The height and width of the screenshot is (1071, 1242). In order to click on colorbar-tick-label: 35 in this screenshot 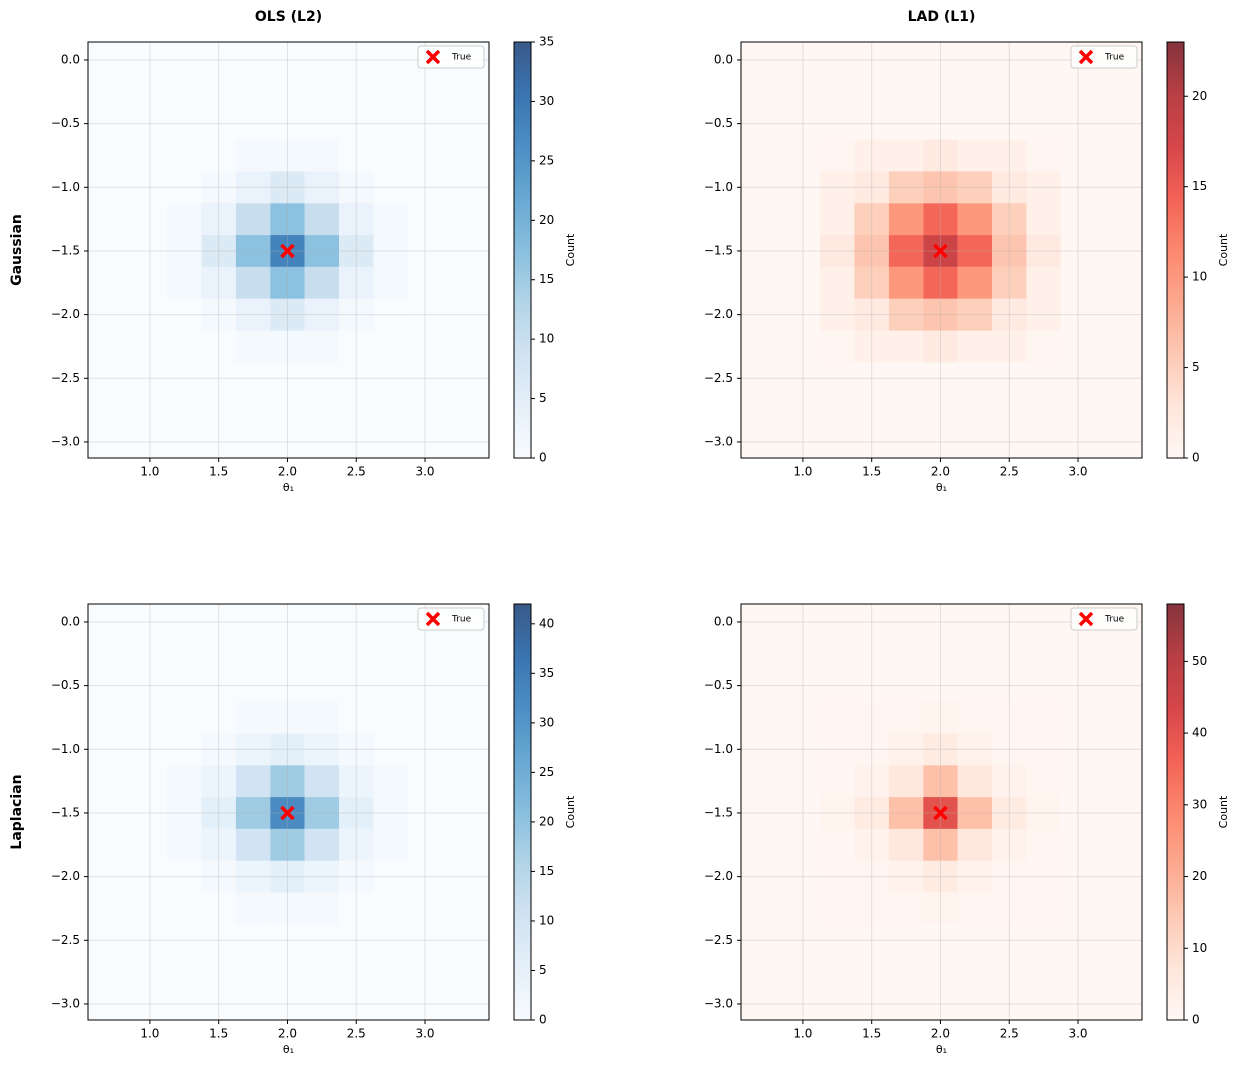, I will do `click(546, 42)`.